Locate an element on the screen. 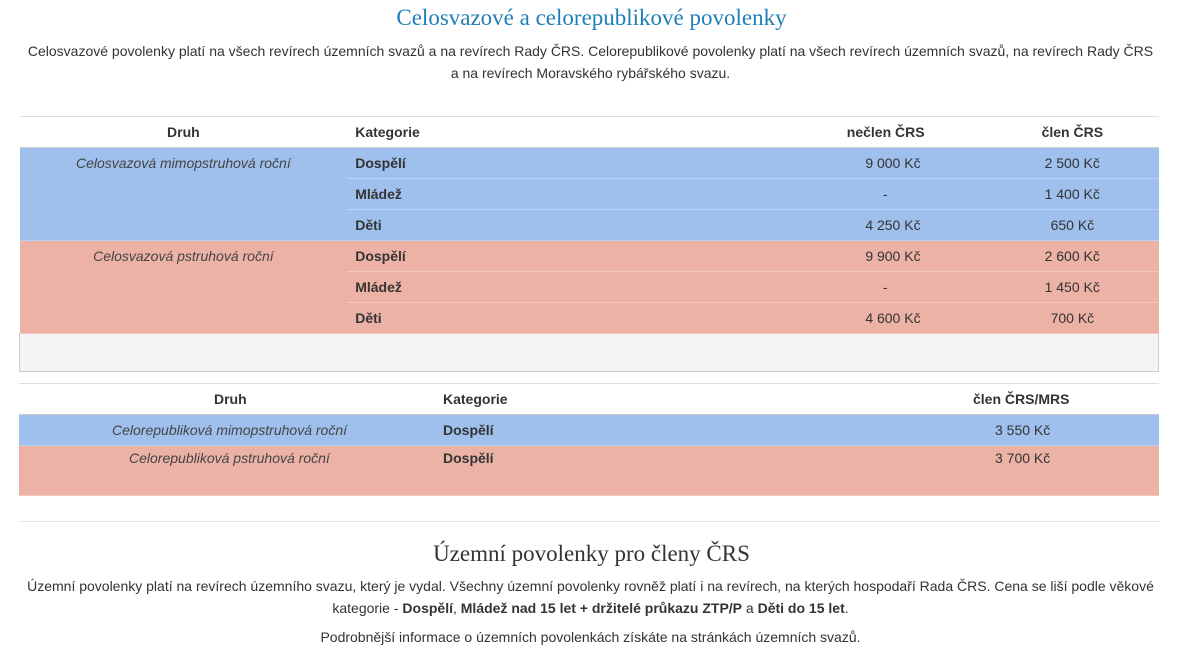 Image resolution: width=1183 pixels, height=657 pixels. table-row: Mládež - 1 400 Kč is located at coordinates (589, 194).